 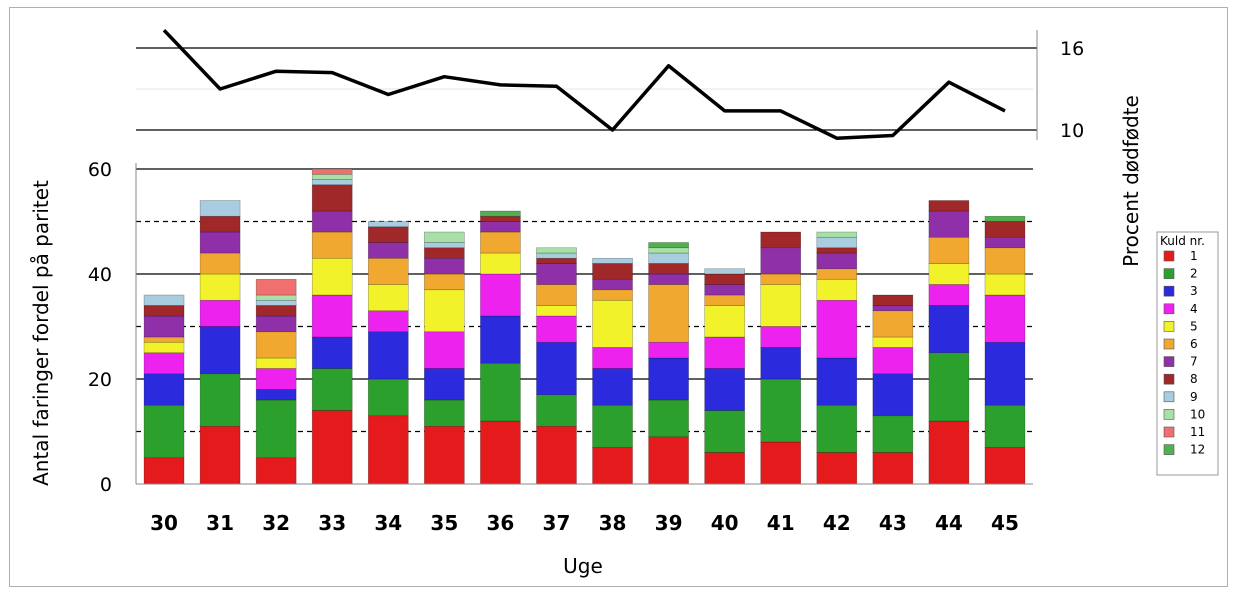 What do you see at coordinates (276, 523) in the screenshot?
I see `x-tick-label: 32` at bounding box center [276, 523].